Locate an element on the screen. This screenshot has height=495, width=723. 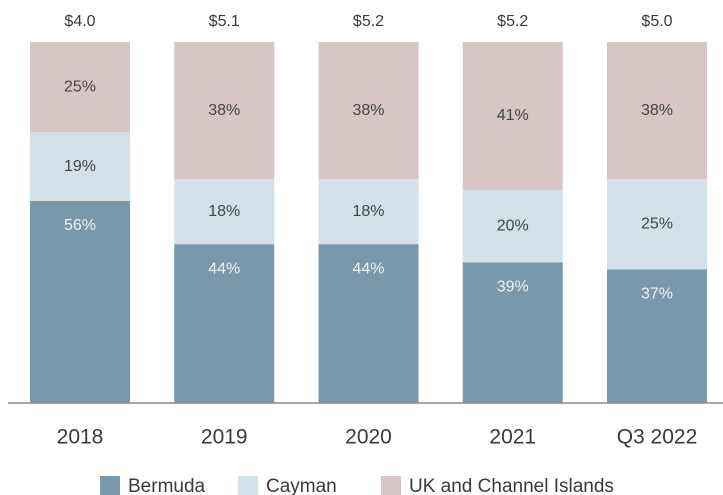
x-tick-label: 2019 is located at coordinates (224, 437).